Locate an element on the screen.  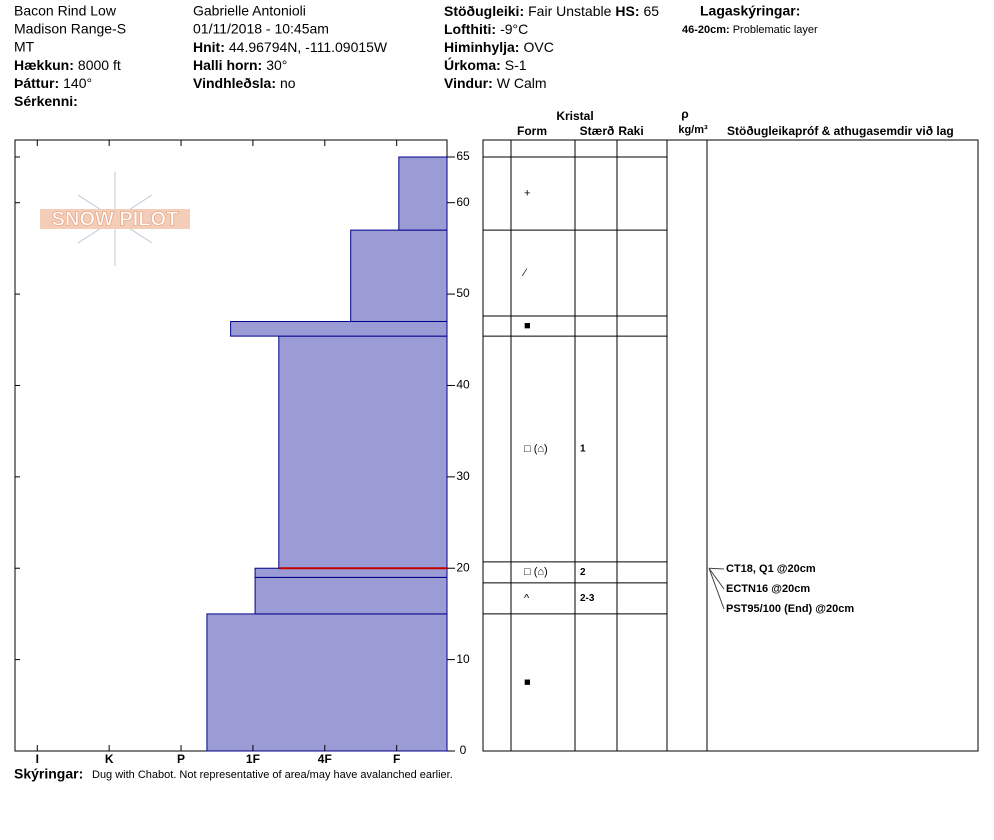
header-field: Bacon Rind Low is located at coordinates (65, 11).